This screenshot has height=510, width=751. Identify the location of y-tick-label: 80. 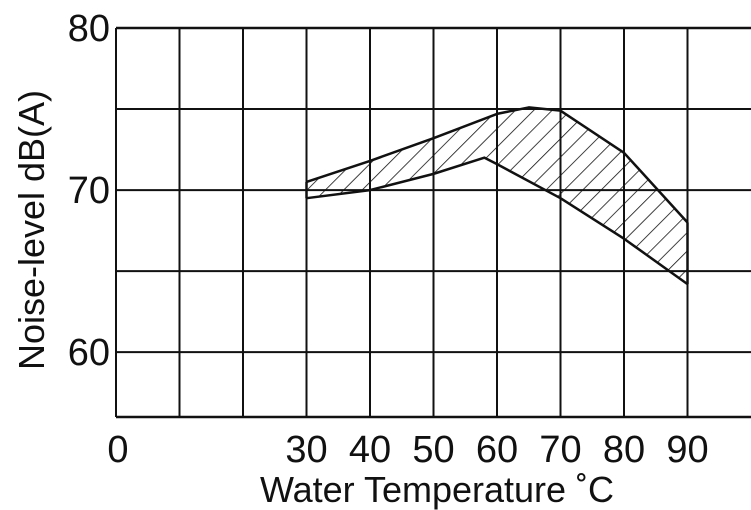
(89, 29).